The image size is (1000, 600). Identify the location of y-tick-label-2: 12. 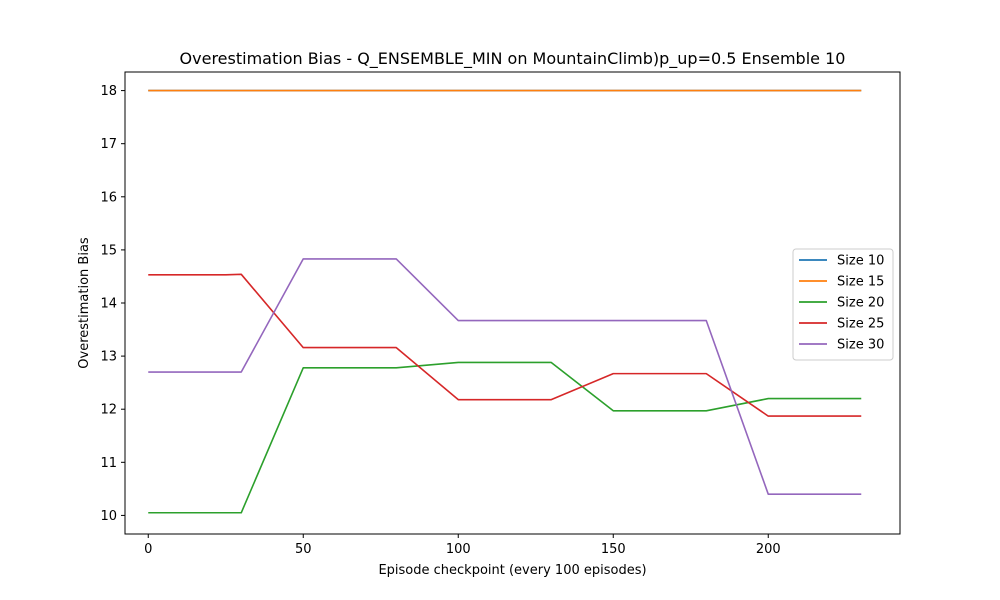
(108, 410).